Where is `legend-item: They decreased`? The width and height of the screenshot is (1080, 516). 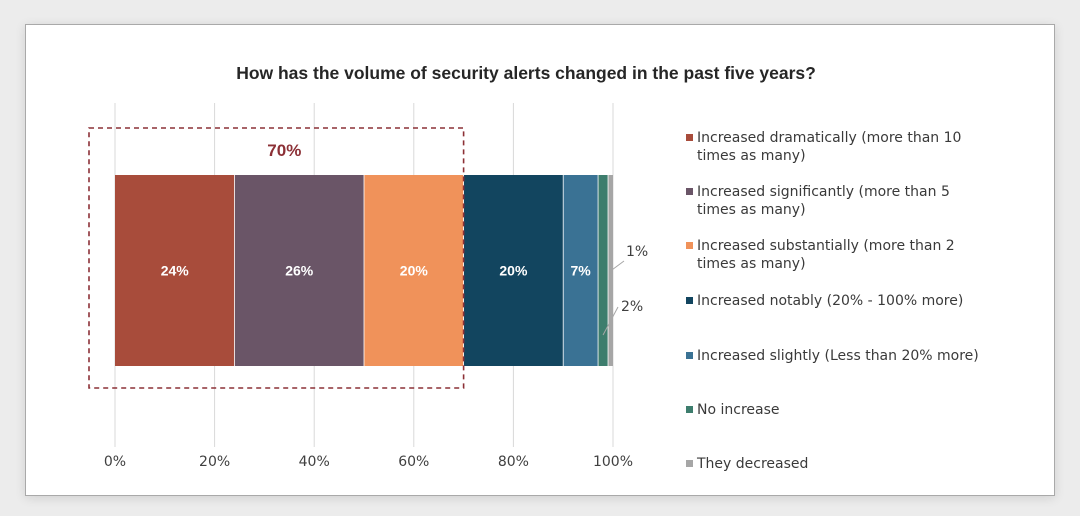
legend-item: They decreased is located at coordinates (836, 464).